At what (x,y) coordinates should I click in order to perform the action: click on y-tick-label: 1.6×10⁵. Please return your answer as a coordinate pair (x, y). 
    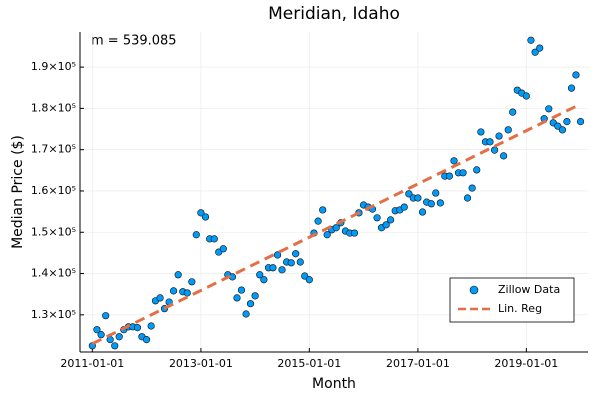
    Looking at the image, I should click on (53, 190).